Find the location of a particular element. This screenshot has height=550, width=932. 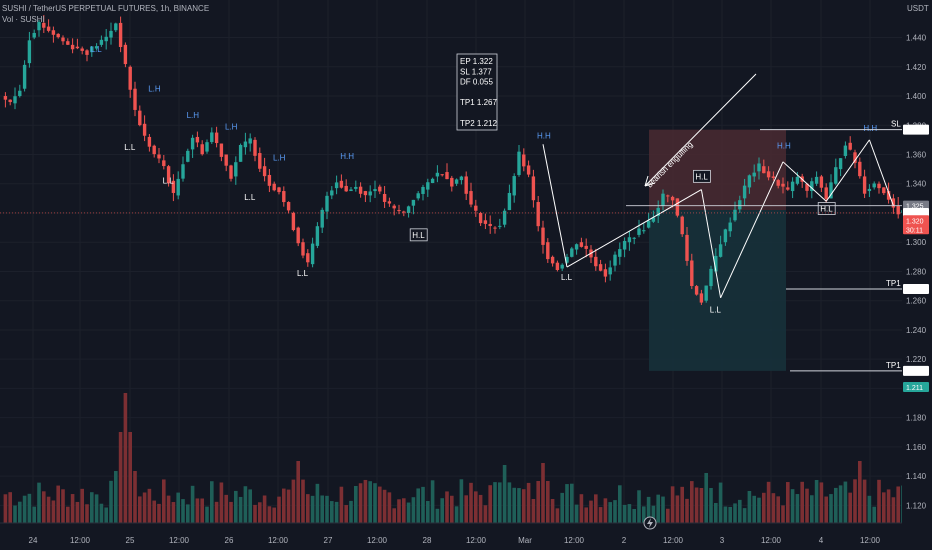

trade-info-box is located at coordinates (477, 92).